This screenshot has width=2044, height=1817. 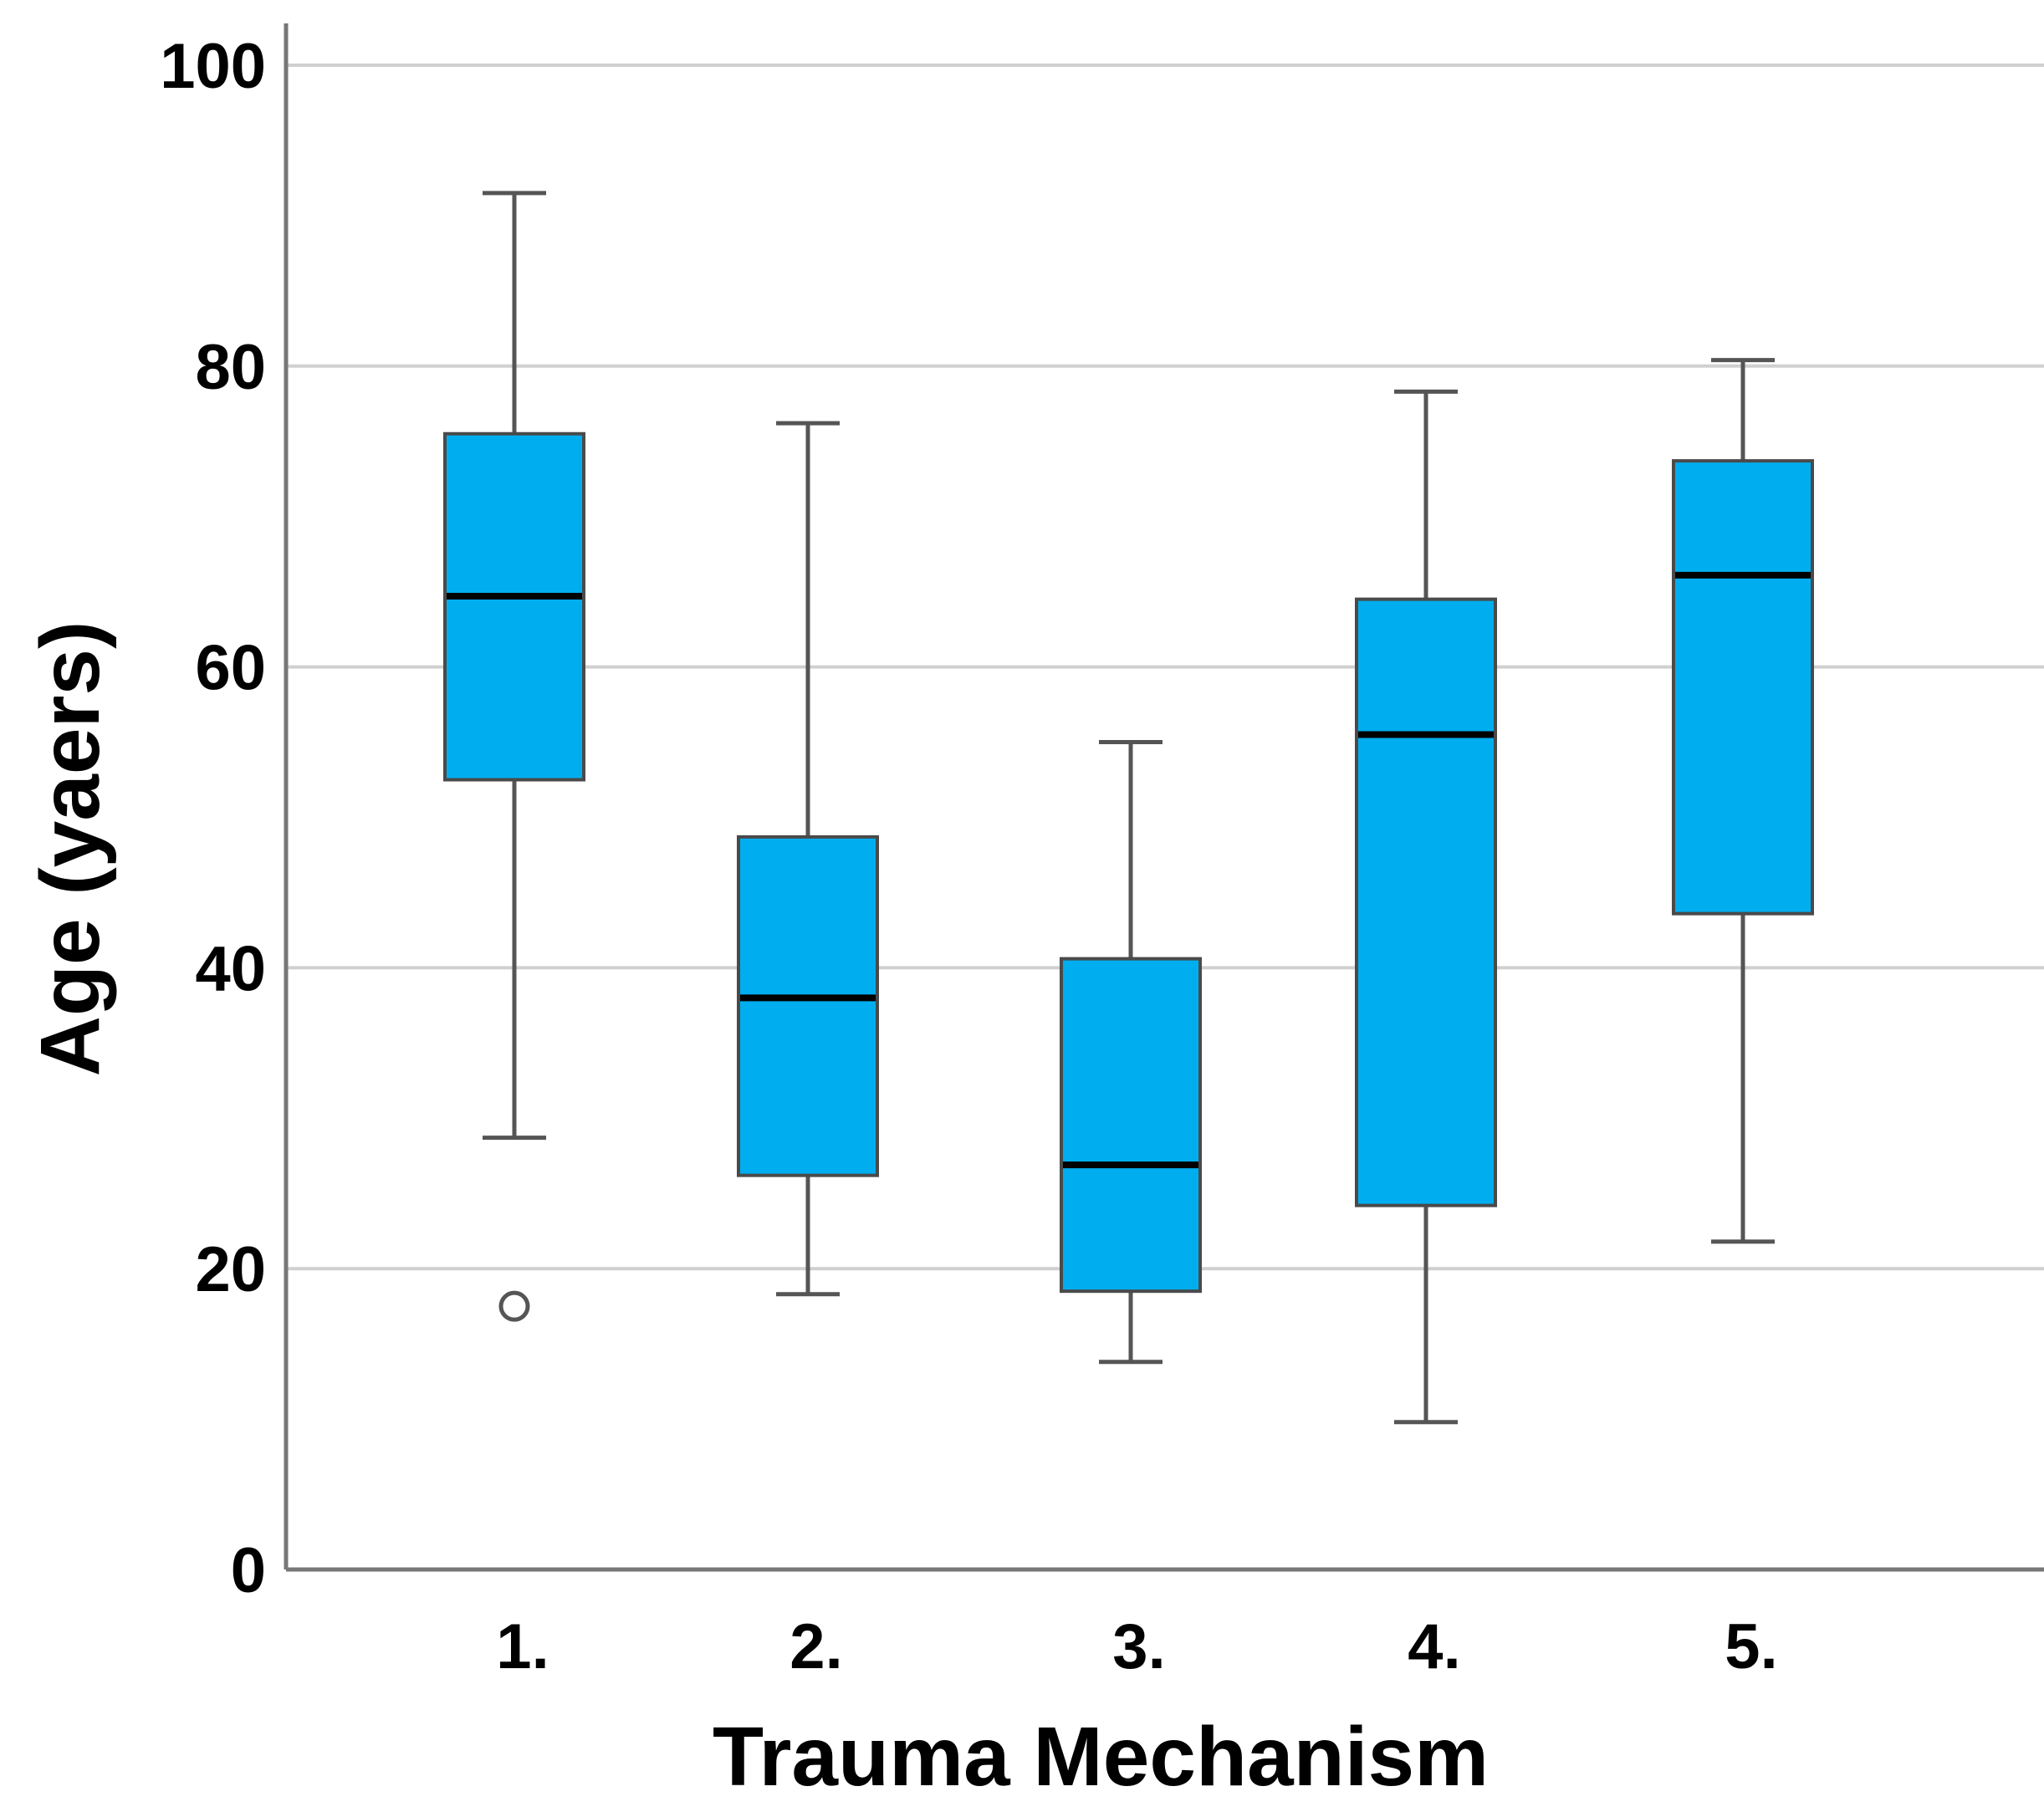 I want to click on y-tick-label: 80, so click(x=230, y=368).